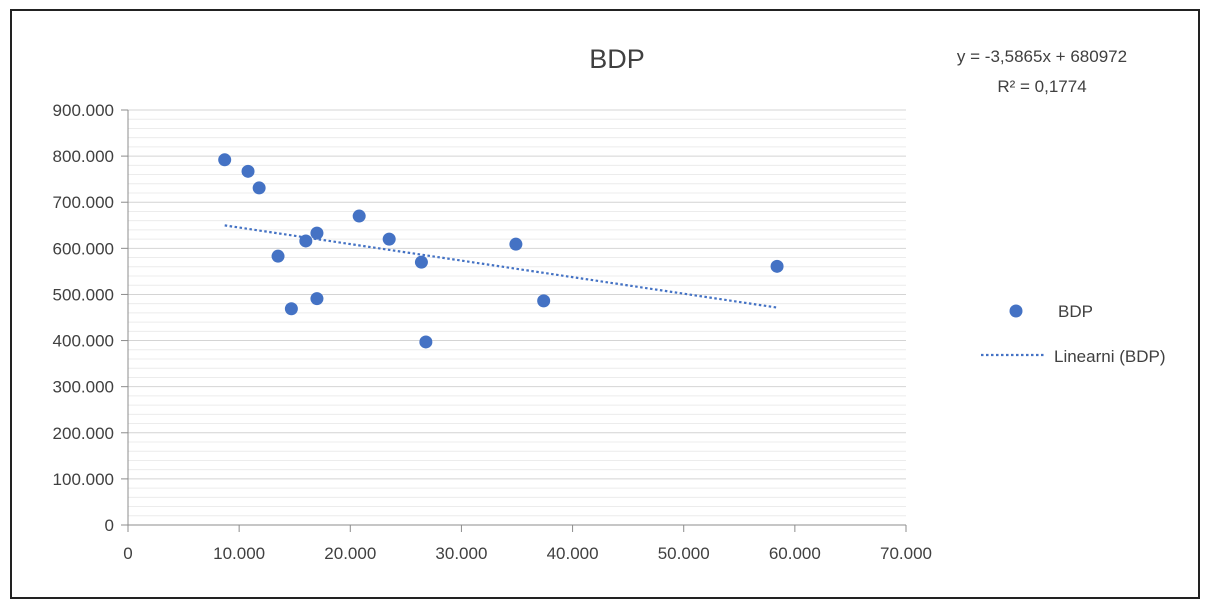 Image resolution: width=1207 pixels, height=599 pixels. What do you see at coordinates (83, 156) in the screenshot?
I see `y-tick-label: 800.000` at bounding box center [83, 156].